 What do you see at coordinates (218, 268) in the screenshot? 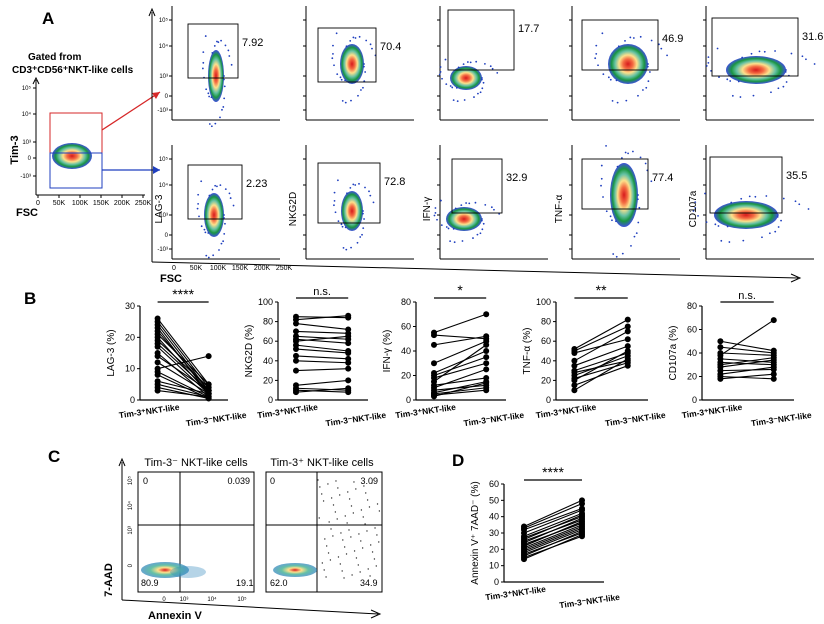
I see `flow-xtick-label: 100K` at bounding box center [218, 268].